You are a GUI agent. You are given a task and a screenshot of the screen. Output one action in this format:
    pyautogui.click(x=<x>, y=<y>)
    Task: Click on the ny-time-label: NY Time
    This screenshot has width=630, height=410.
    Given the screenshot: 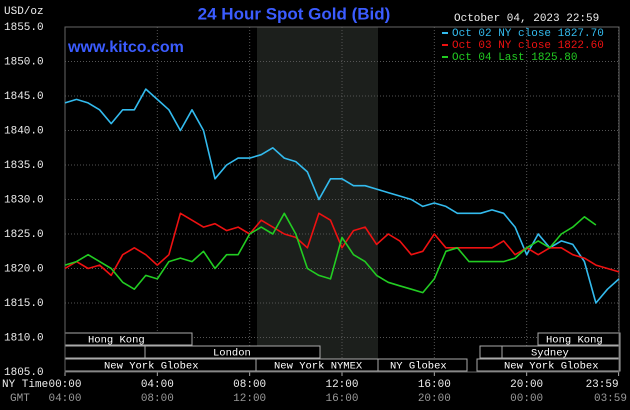 What is the action you would take?
    pyautogui.click(x=25, y=385)
    